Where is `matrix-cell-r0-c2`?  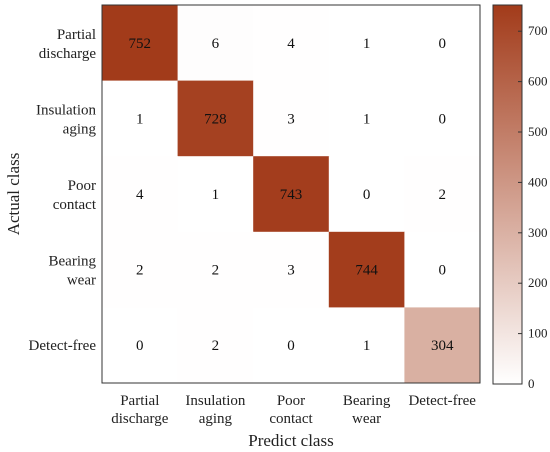 matrix-cell-r0-c2 is located at coordinates (291, 43).